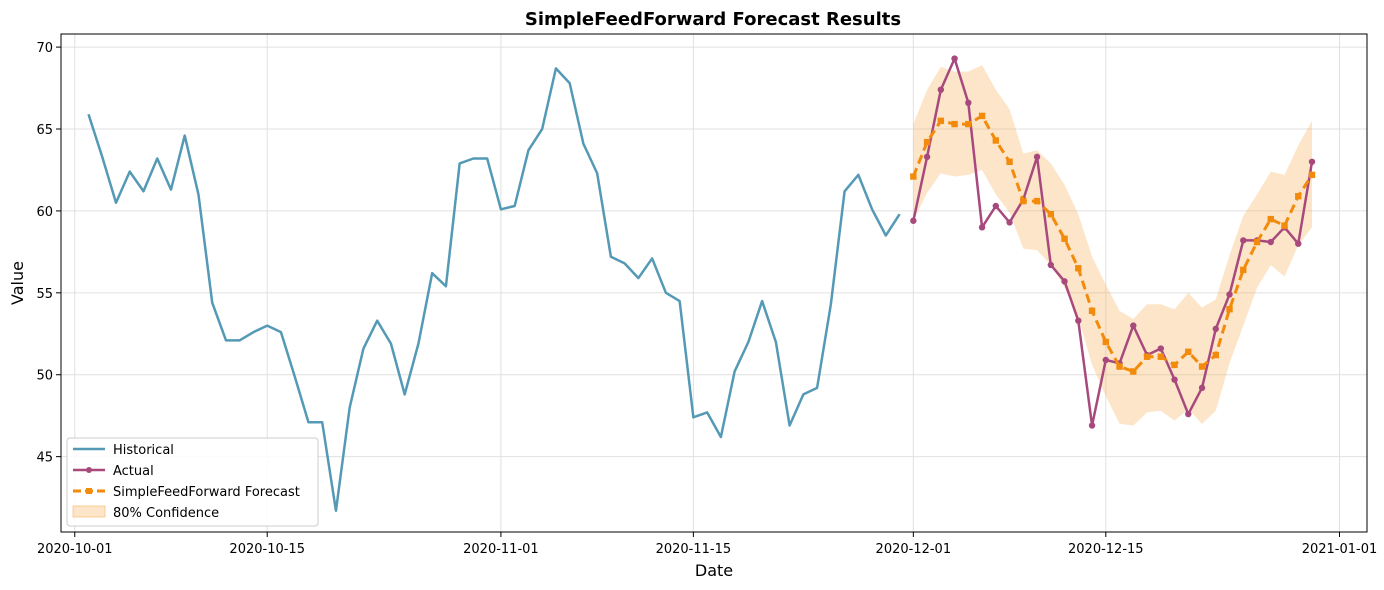 This screenshot has height=590, width=1384. What do you see at coordinates (206, 492) in the screenshot?
I see `legend-label-forecast: SimpleFeedForward Forecast` at bounding box center [206, 492].